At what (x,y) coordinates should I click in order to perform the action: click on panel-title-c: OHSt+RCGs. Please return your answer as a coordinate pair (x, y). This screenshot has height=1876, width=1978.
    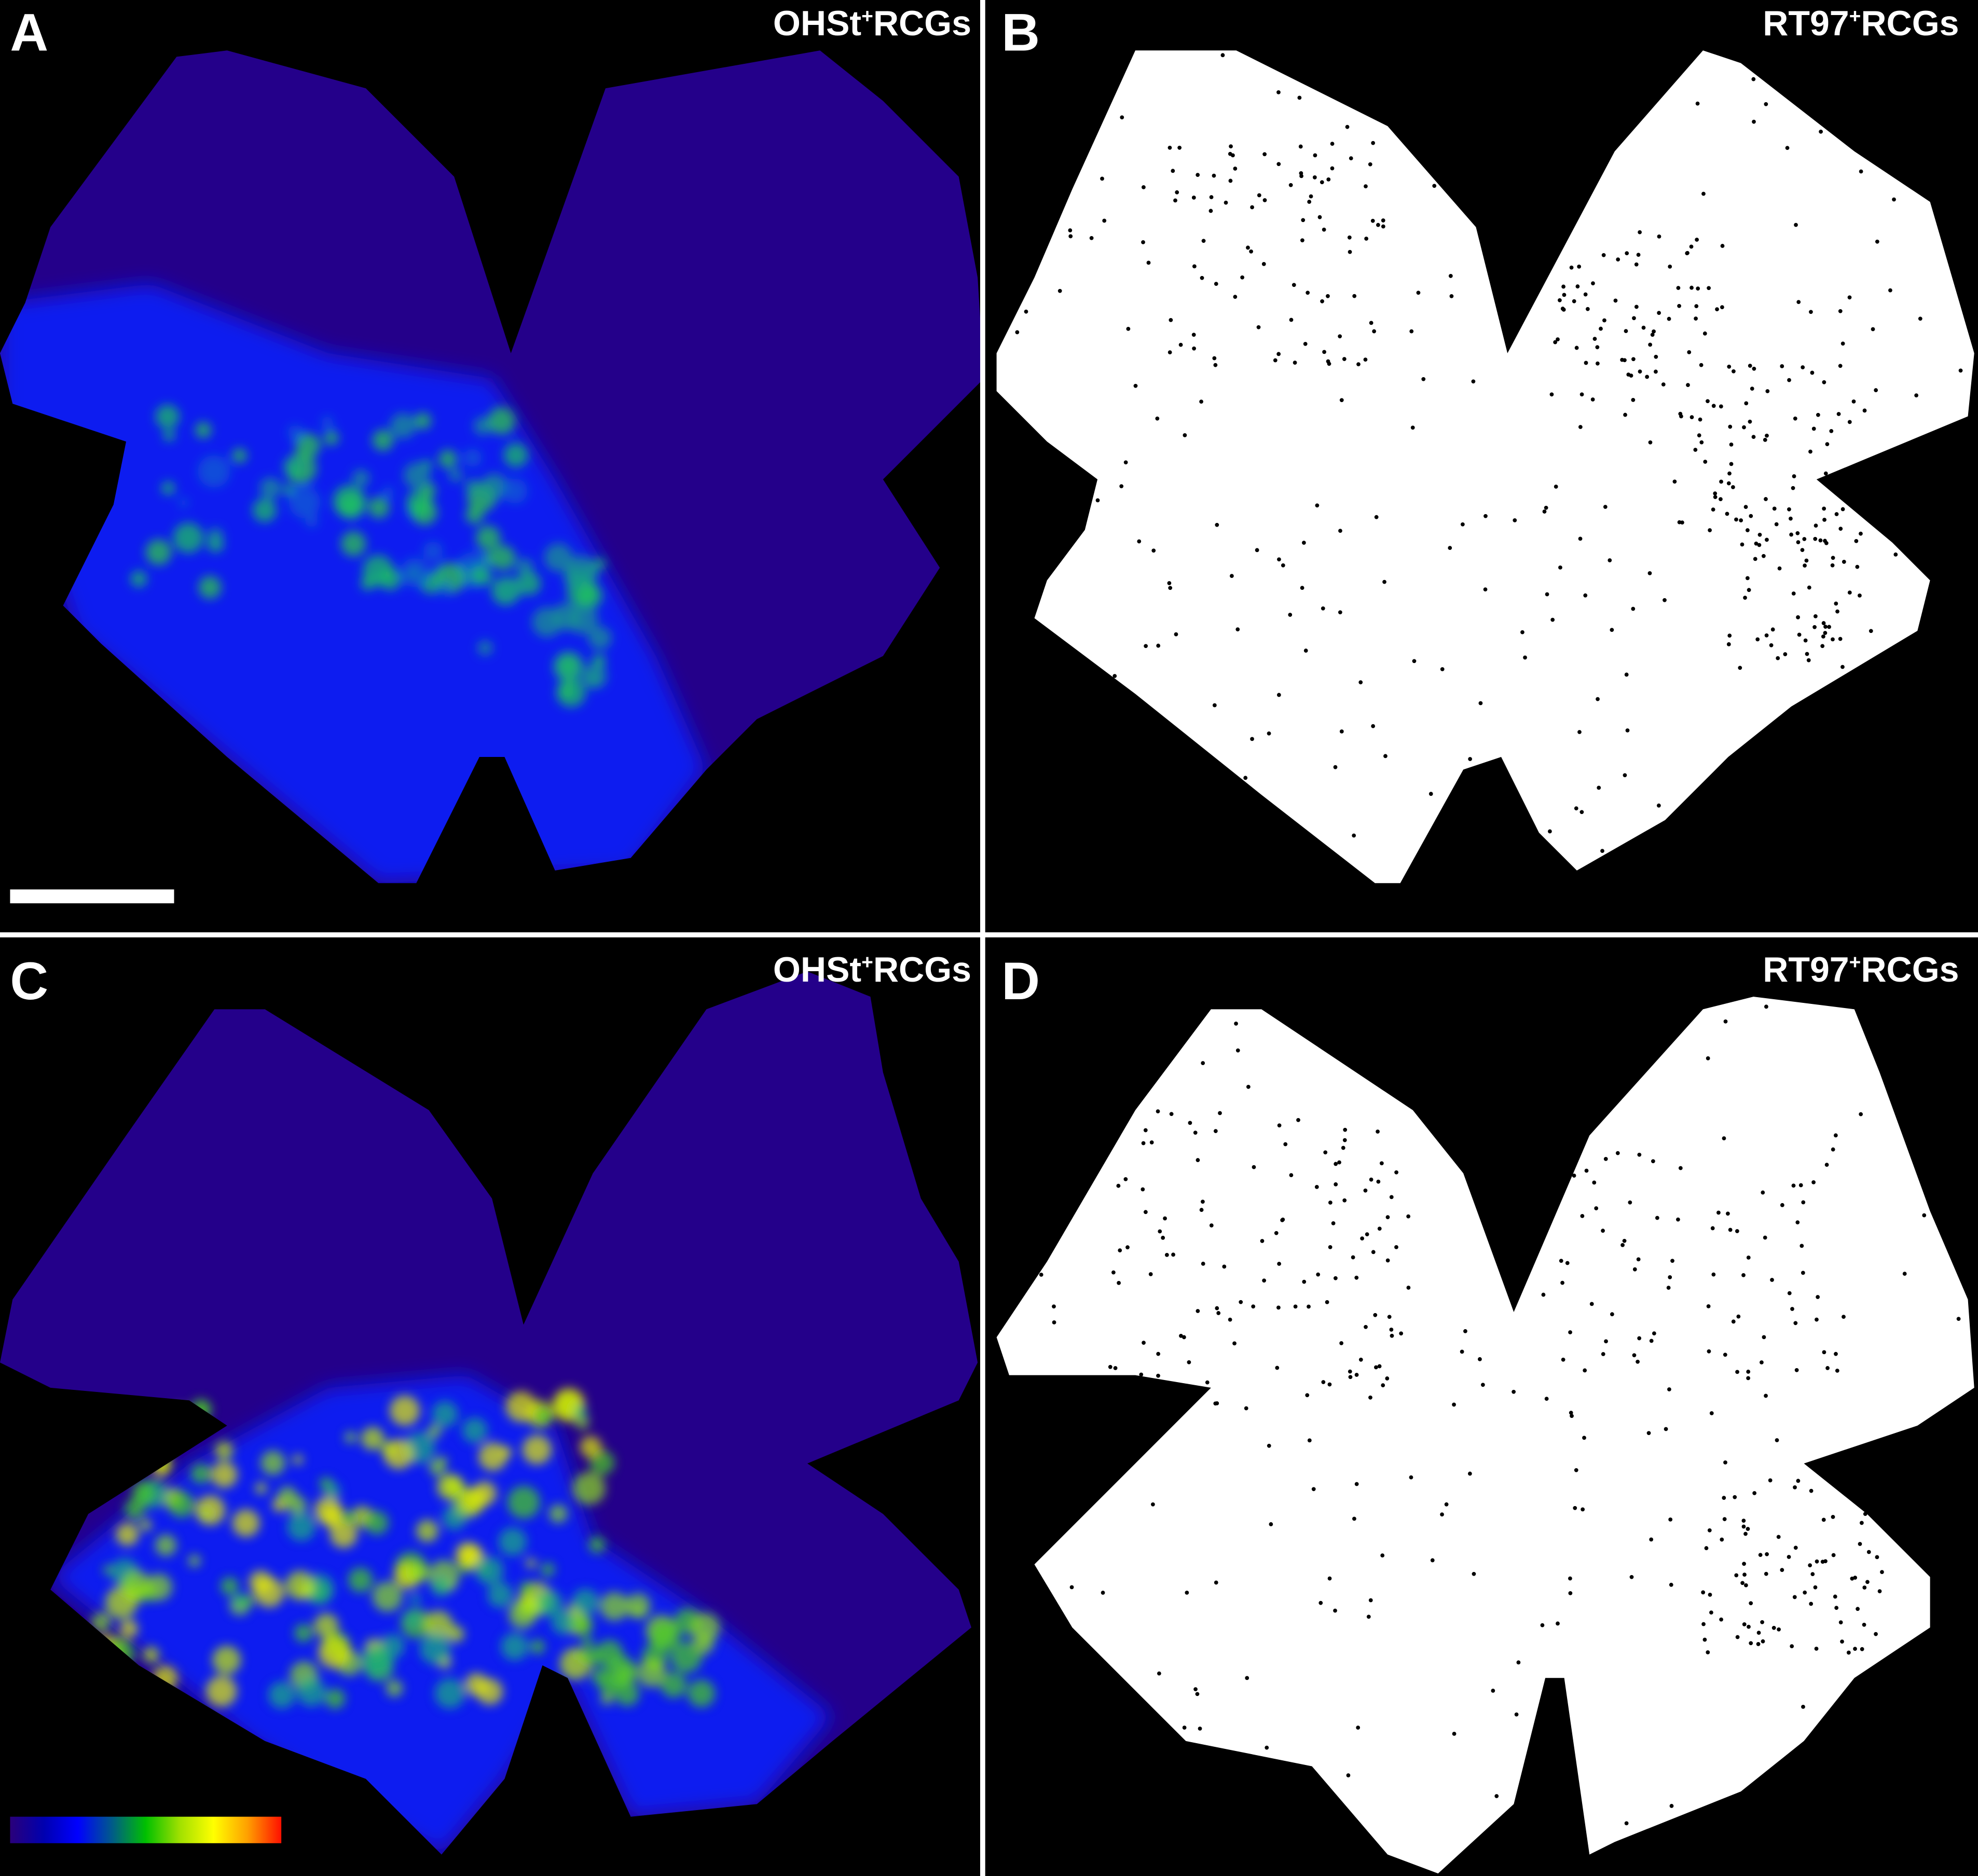
    Looking at the image, I should click on (872, 969).